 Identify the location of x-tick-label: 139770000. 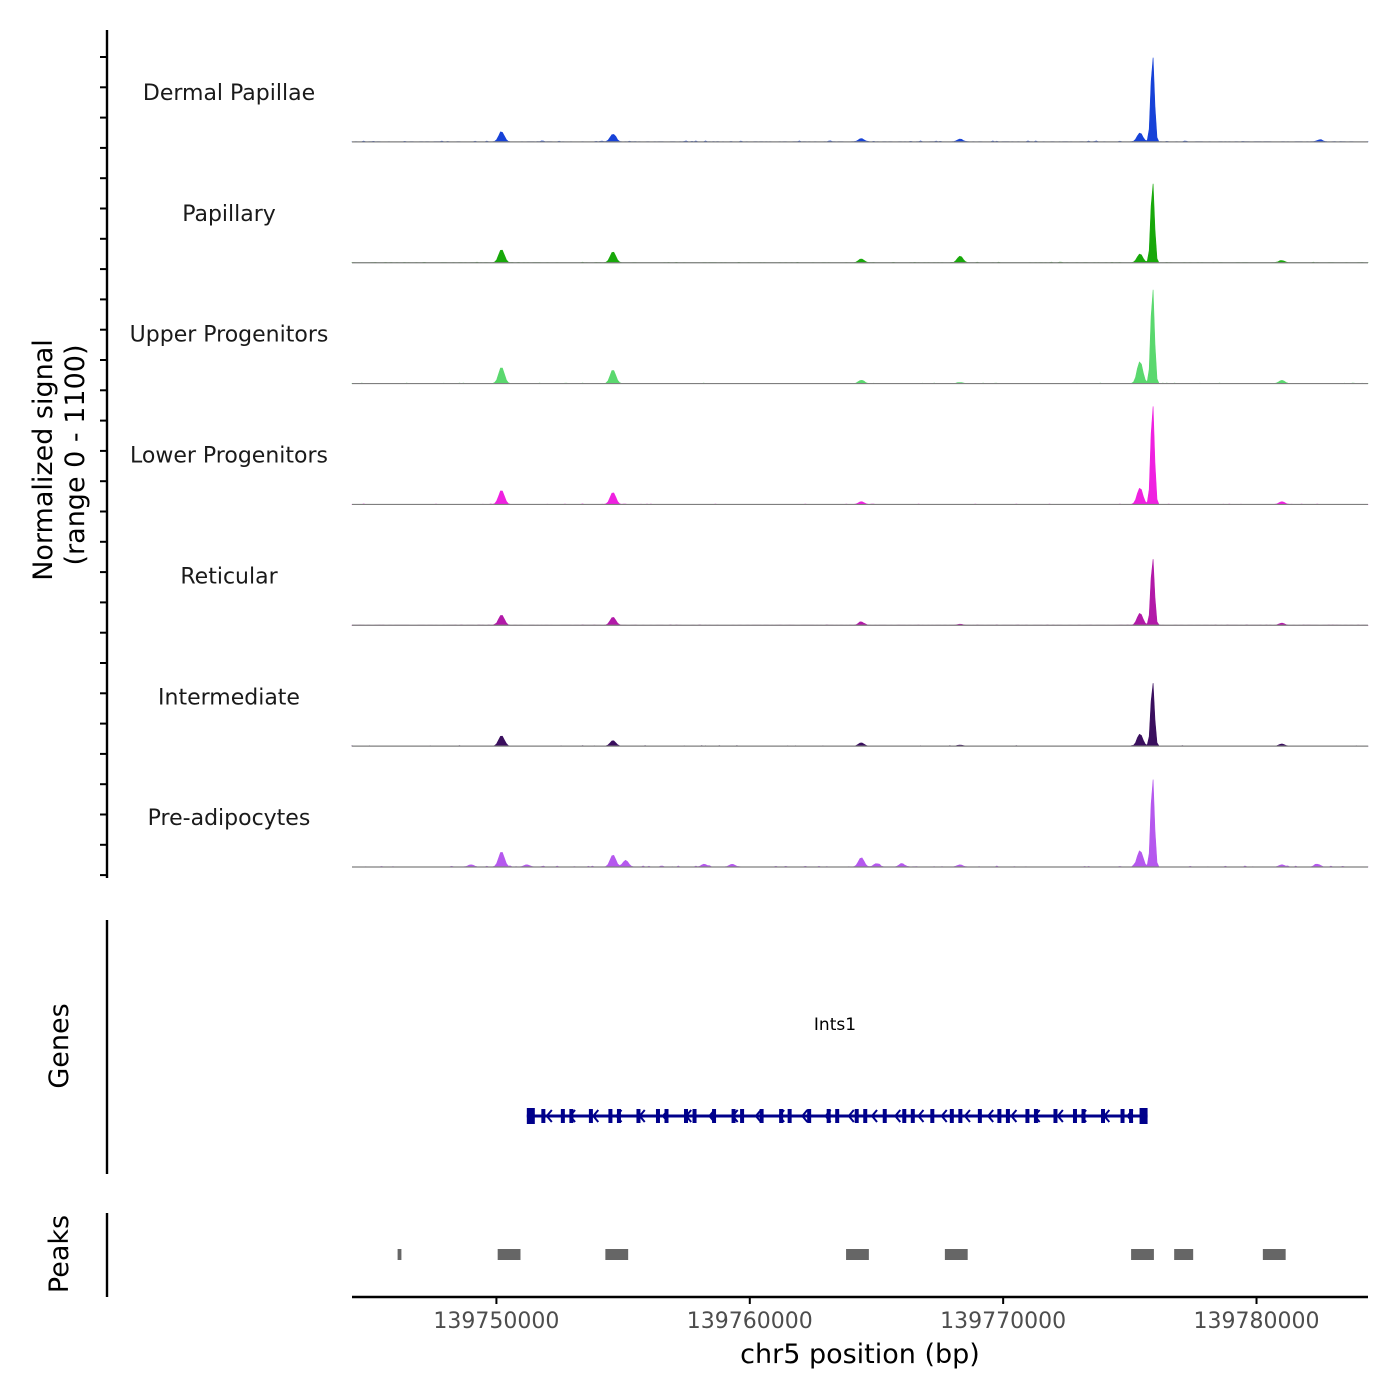
(1003, 1321).